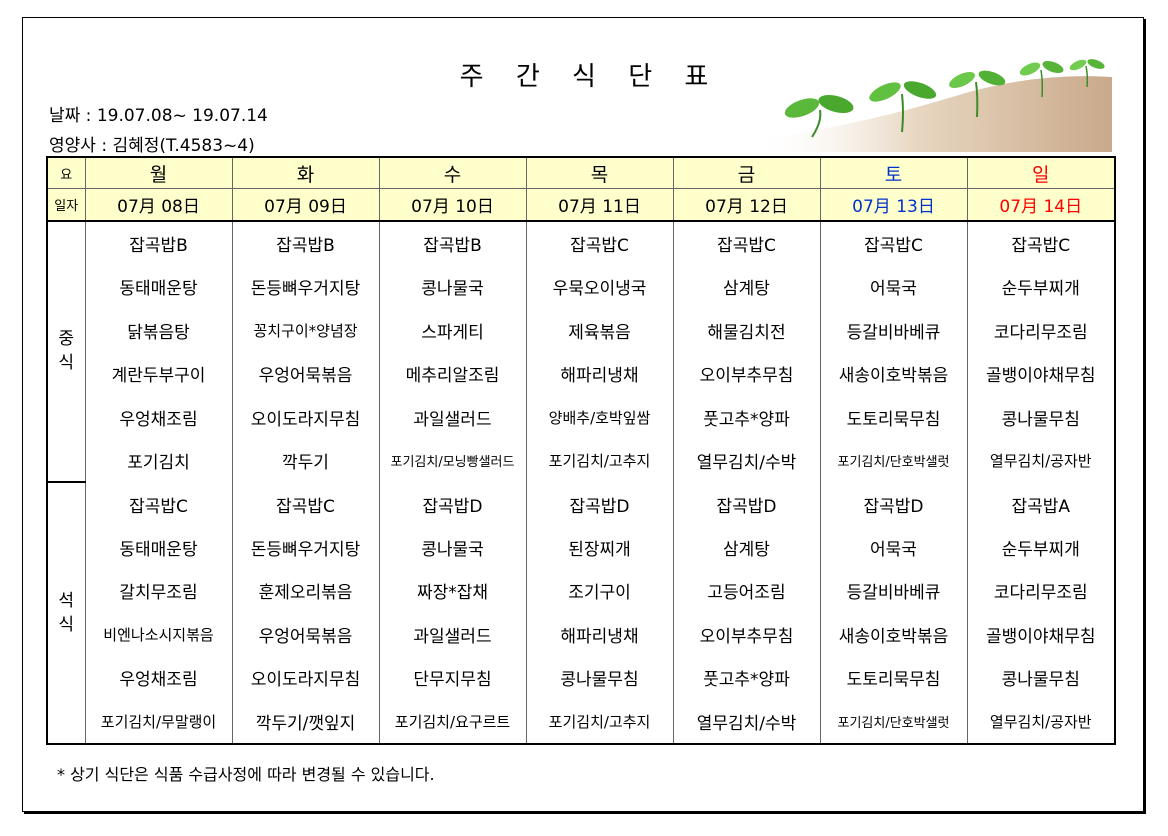  I want to click on weekday-mon: 월, so click(158, 173).